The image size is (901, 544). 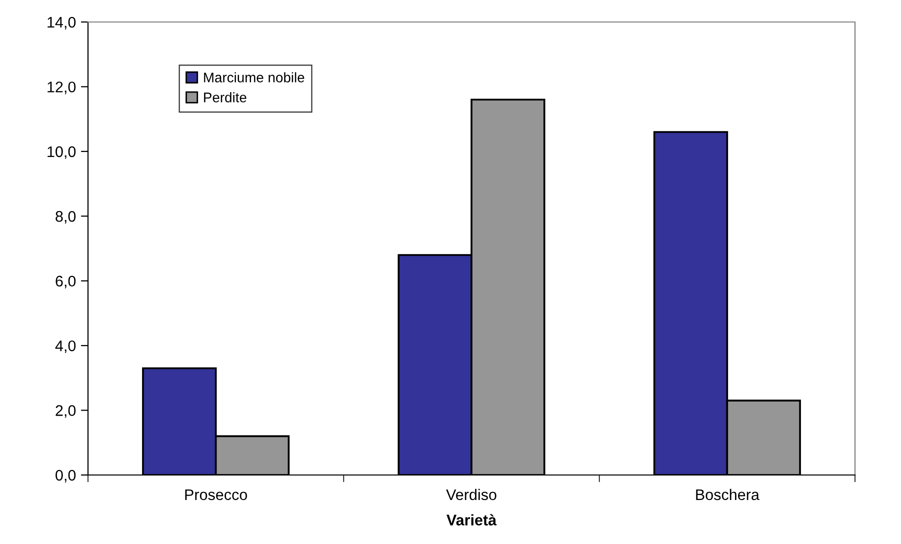 I want to click on y-tick-label: 14,0, so click(x=62, y=23).